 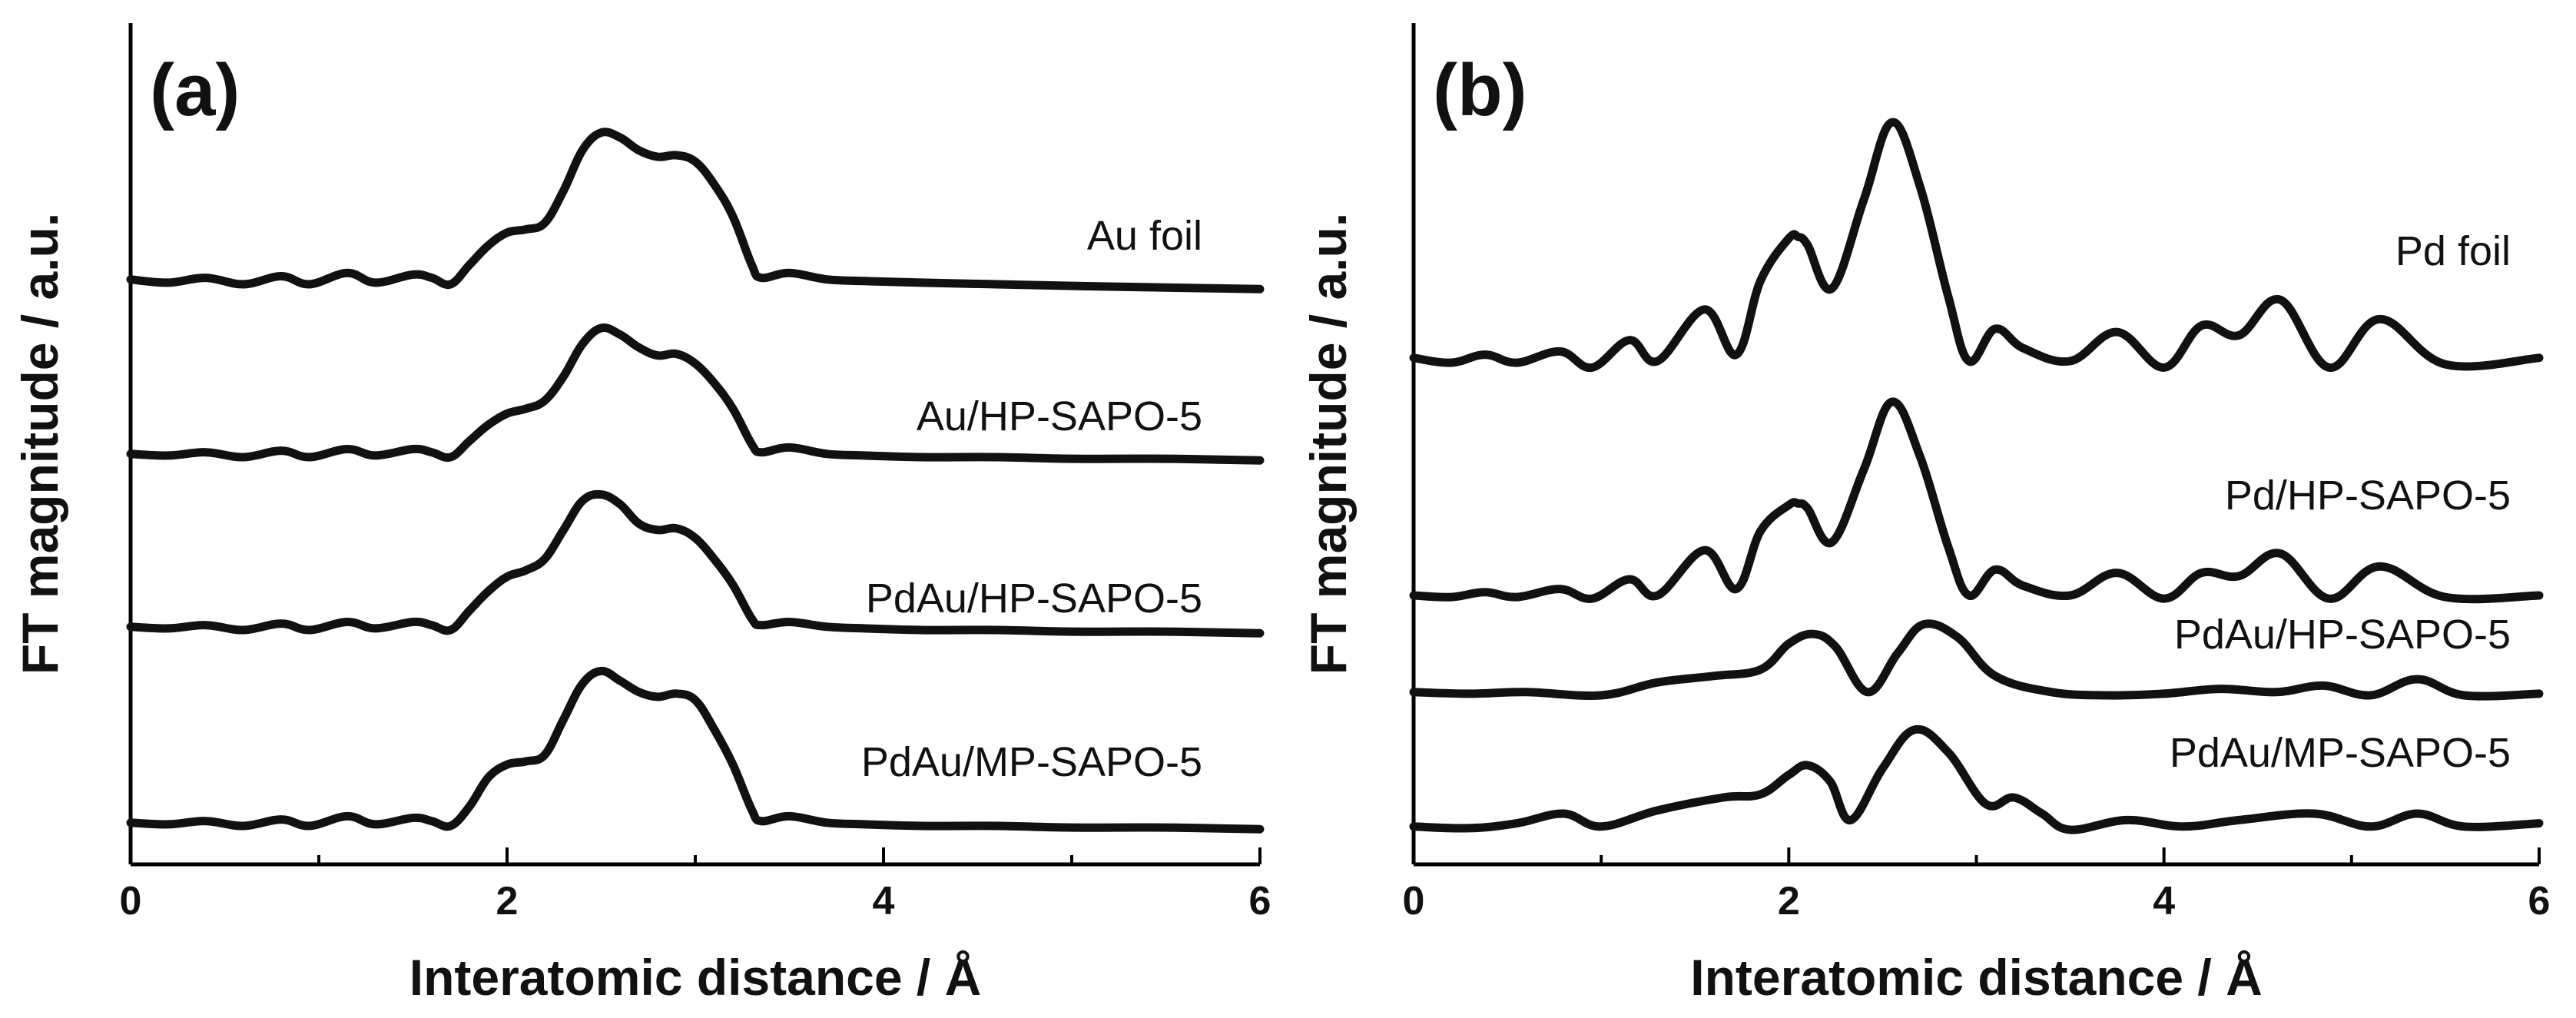 What do you see at coordinates (2453, 251) in the screenshot?
I see `series-label: Pd foil` at bounding box center [2453, 251].